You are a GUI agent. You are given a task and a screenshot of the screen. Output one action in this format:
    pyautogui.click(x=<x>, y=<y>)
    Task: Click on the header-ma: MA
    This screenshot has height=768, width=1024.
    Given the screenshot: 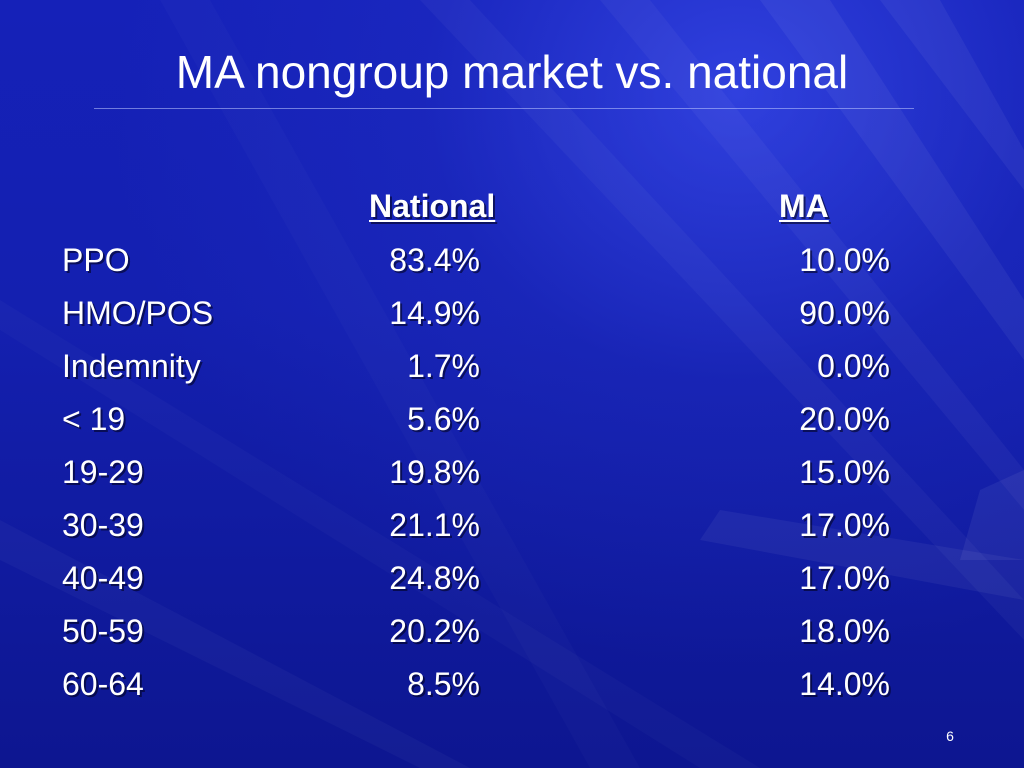 What is the action you would take?
    pyautogui.click(x=804, y=206)
    